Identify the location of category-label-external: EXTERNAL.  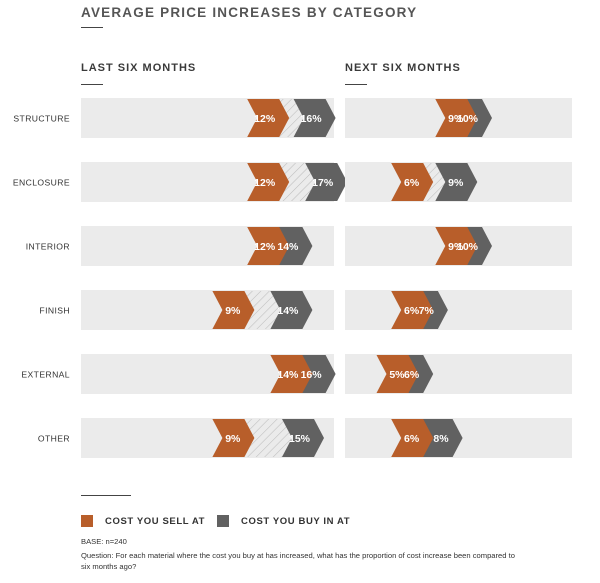
(45, 375).